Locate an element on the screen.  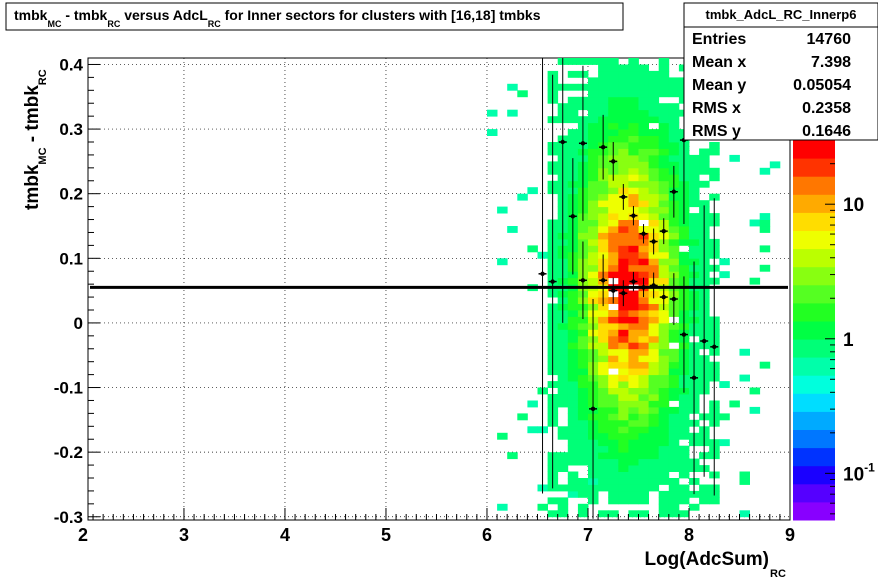
x-axis-label-subscript: RC is located at coordinates (778, 573).